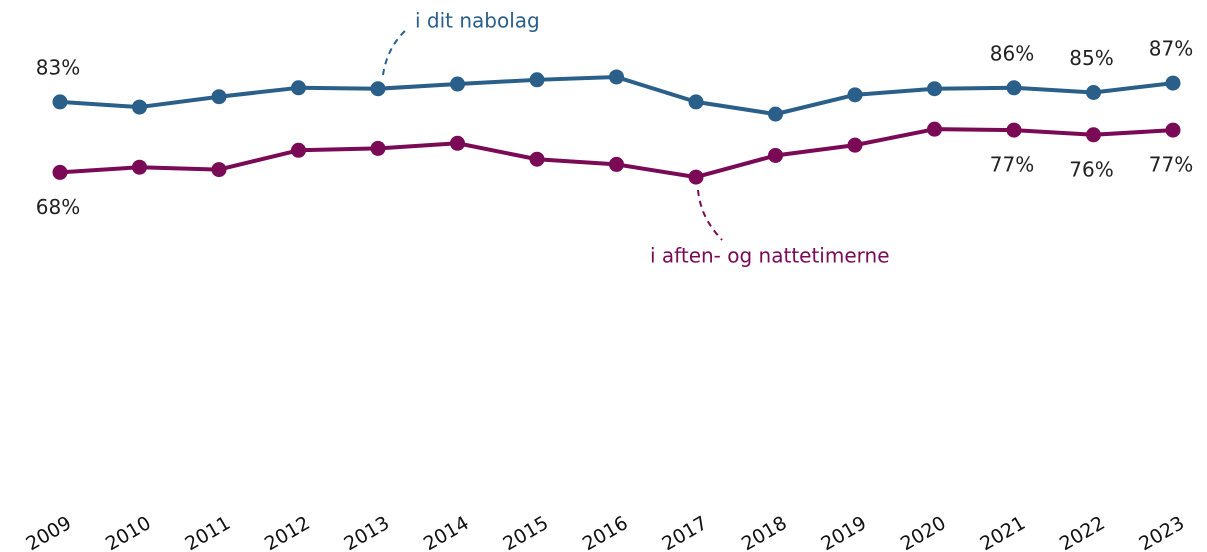 Image resolution: width=1207 pixels, height=552 pixels. I want to click on data-label: 68%, so click(58, 207).